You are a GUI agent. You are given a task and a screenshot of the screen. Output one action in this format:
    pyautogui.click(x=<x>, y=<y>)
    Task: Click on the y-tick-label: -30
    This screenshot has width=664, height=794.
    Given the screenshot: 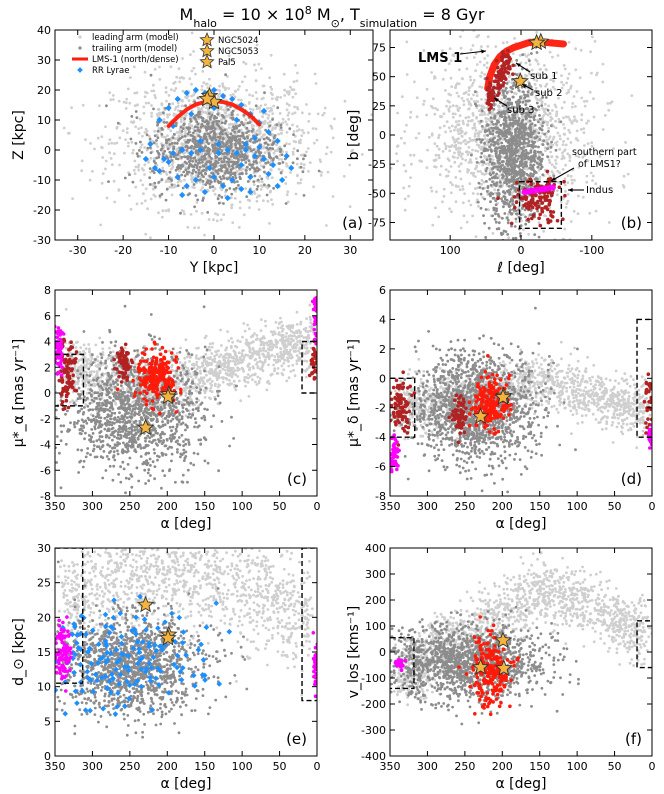 What is the action you would take?
    pyautogui.click(x=42, y=240)
    